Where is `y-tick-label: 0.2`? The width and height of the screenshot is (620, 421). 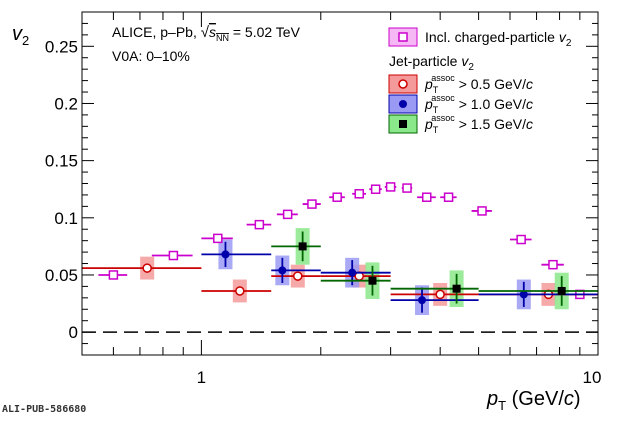 y-tick-label: 0.2 is located at coordinates (66, 103).